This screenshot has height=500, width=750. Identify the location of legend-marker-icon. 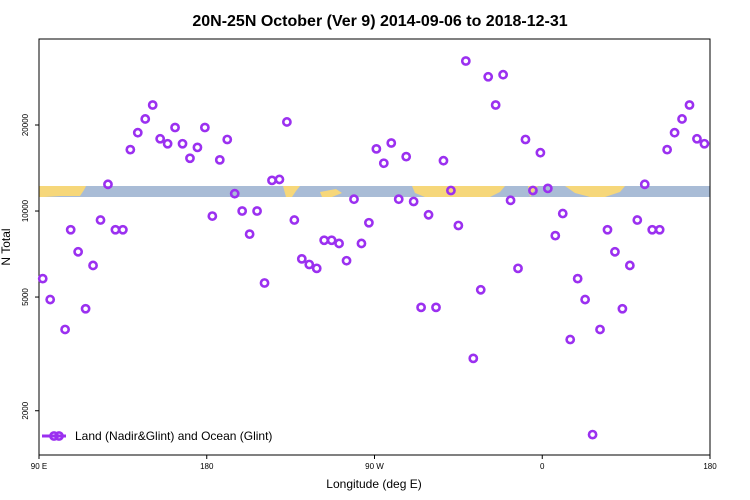
(54, 436).